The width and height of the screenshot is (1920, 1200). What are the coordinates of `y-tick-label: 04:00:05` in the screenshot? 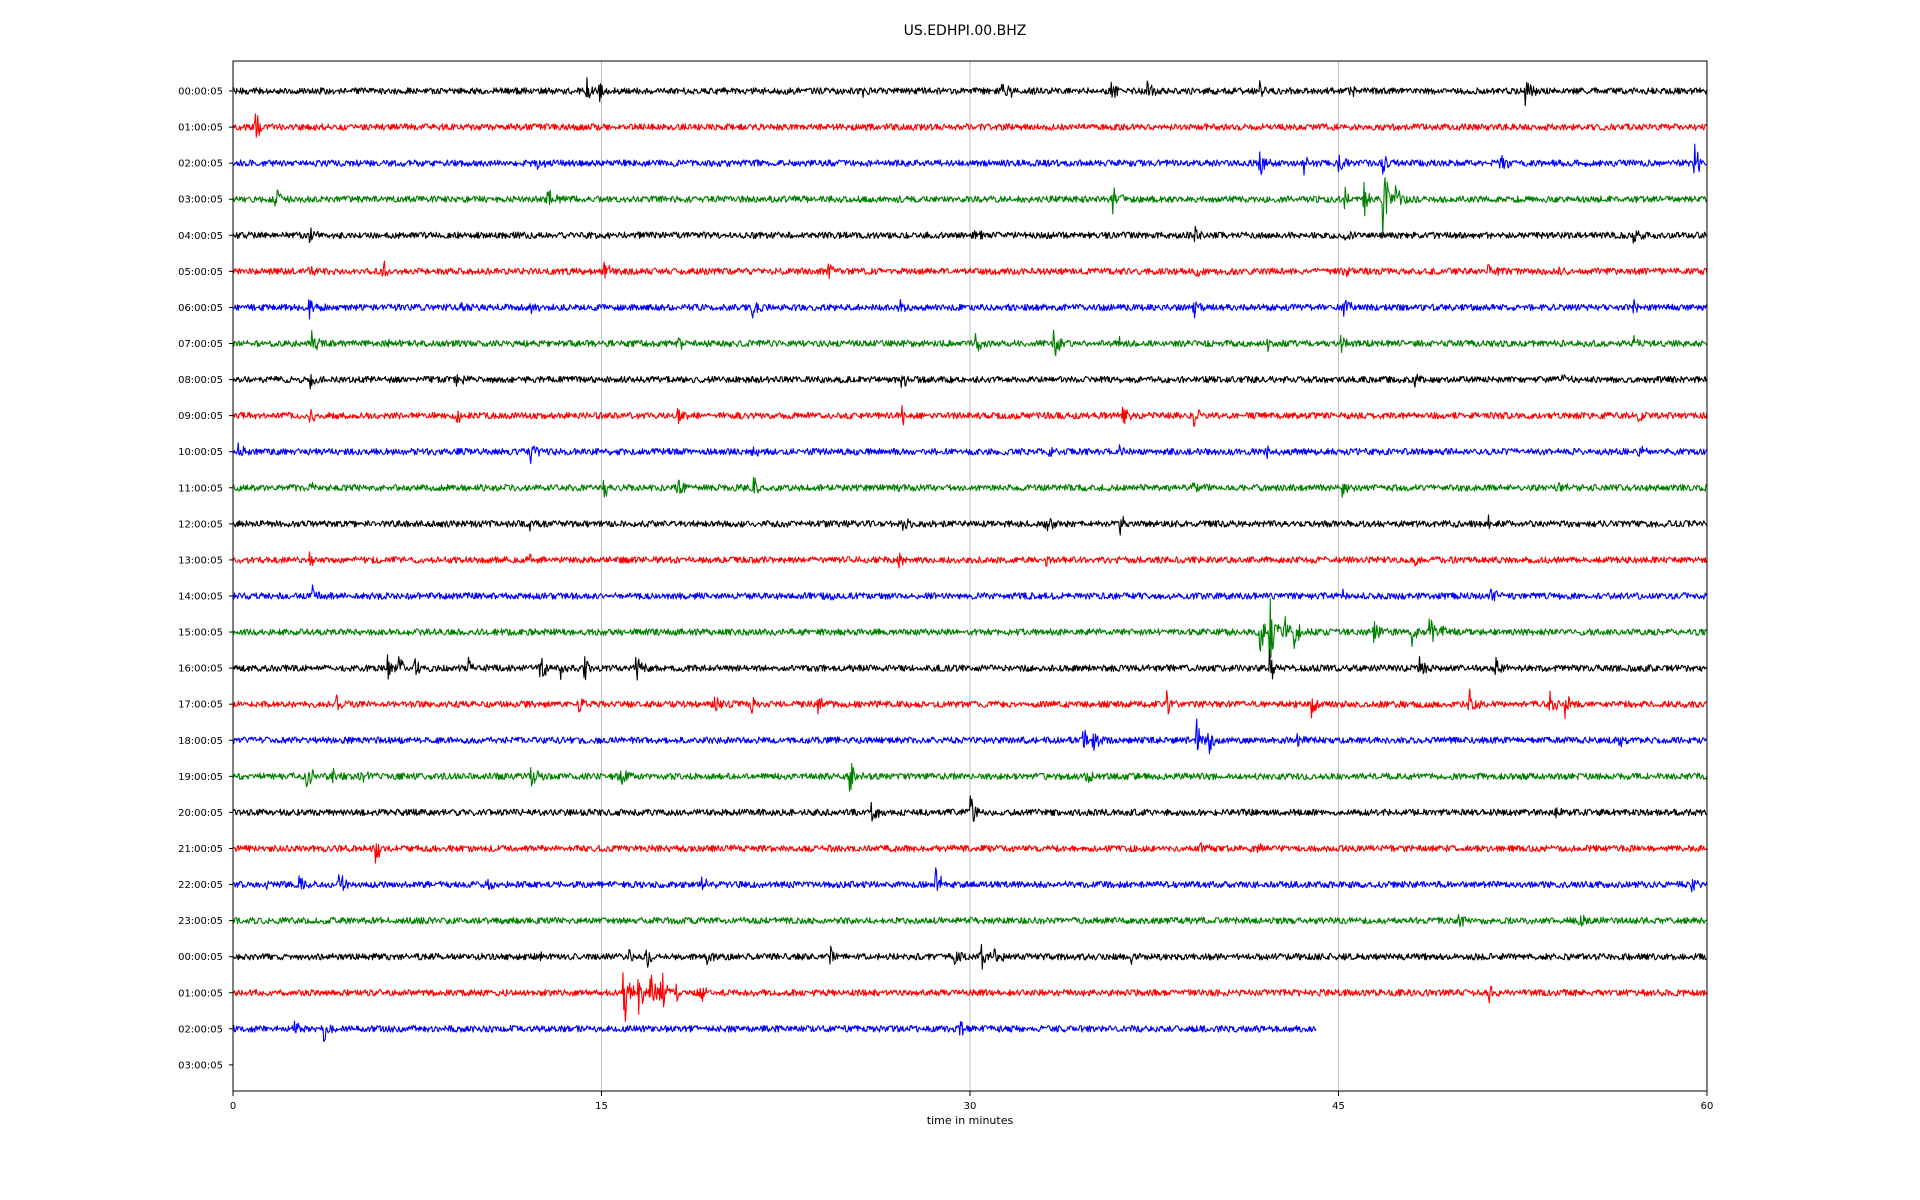 It's located at (200, 236).